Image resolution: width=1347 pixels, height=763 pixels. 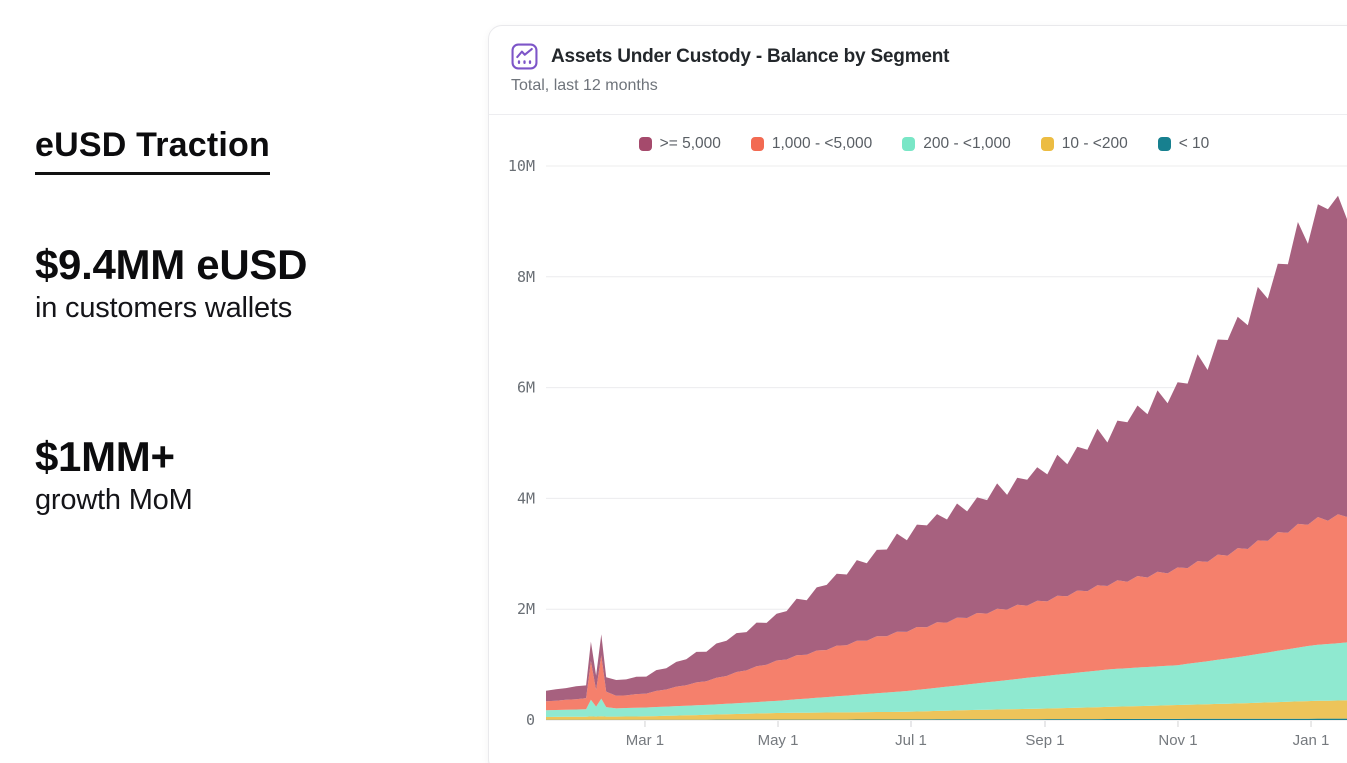 I want to click on legend-label: 1,000 - <5,000, so click(x=822, y=143).